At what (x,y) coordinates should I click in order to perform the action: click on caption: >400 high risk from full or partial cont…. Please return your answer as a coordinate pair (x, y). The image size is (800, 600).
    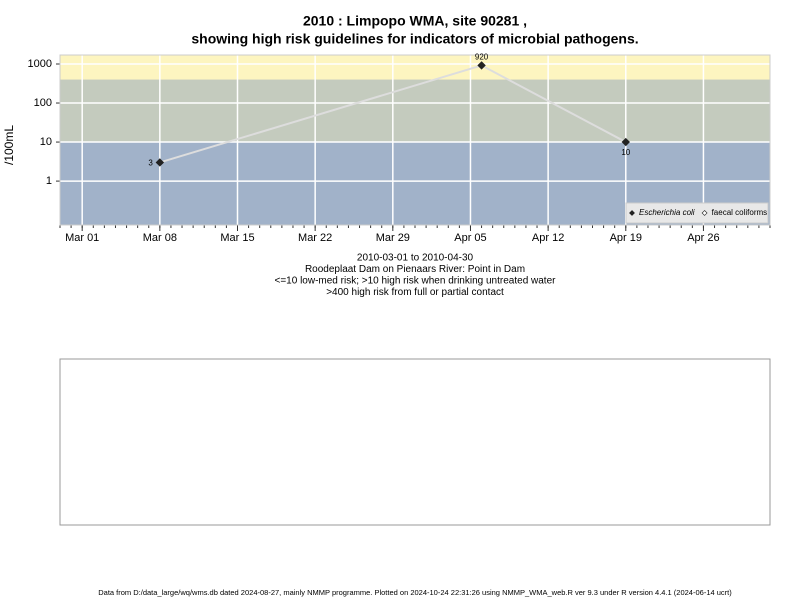
    Looking at the image, I should click on (415, 292).